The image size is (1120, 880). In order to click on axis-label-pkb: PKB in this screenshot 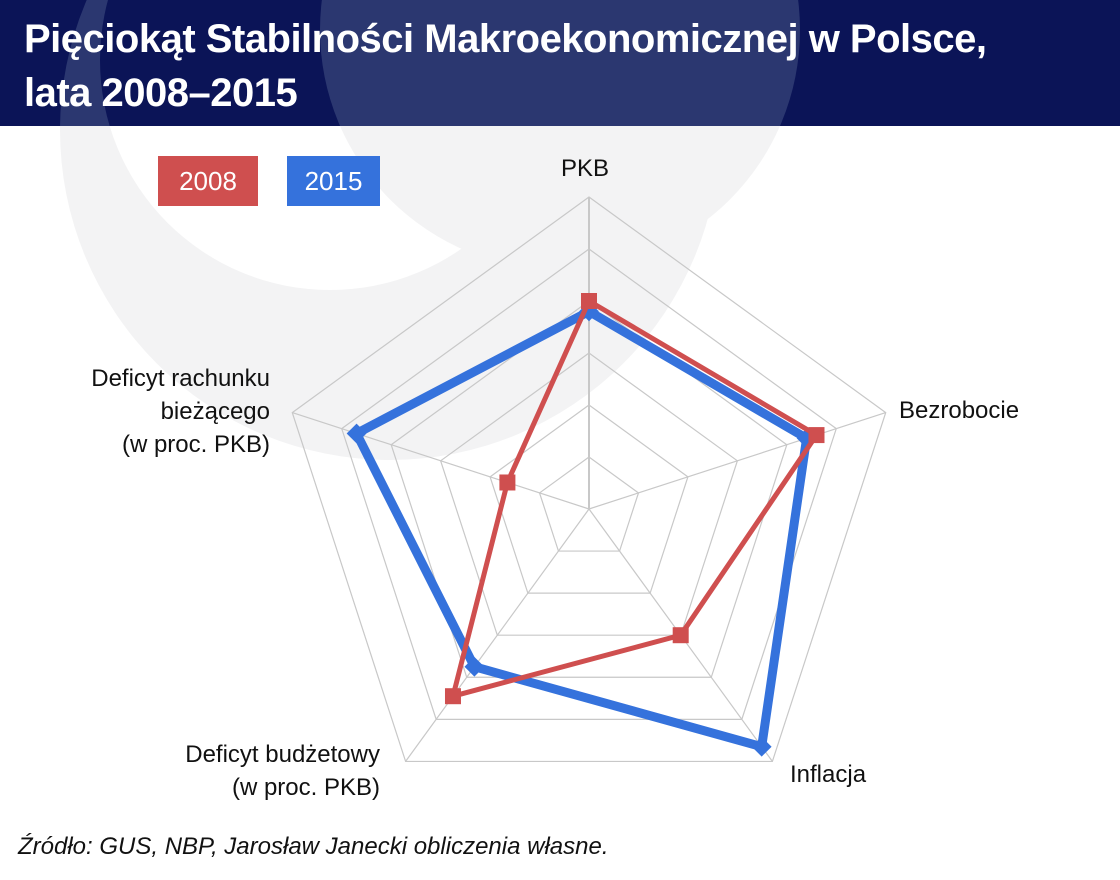, I will do `click(585, 168)`.